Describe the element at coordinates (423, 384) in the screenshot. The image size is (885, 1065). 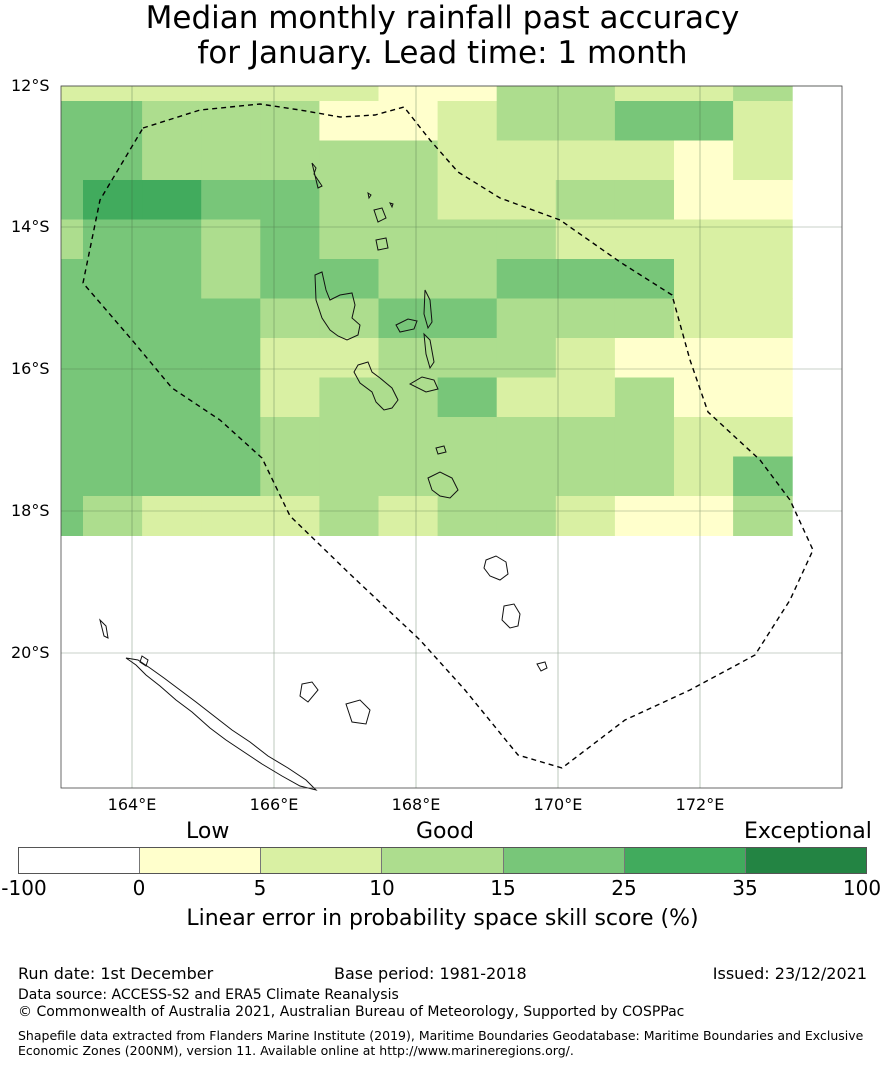
I see `coast-ambrym` at that location.